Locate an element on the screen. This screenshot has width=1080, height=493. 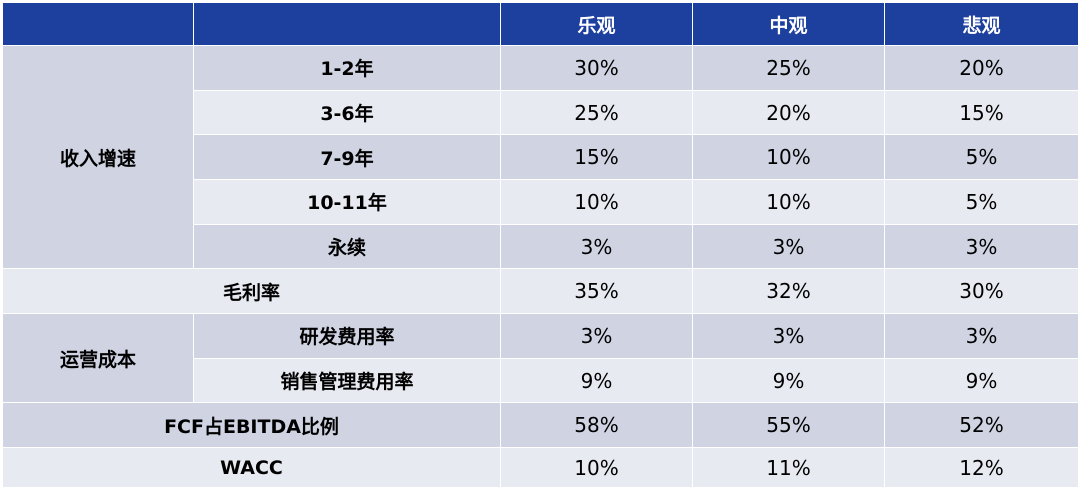
header-optimistic: 乐观 is located at coordinates (596, 24).